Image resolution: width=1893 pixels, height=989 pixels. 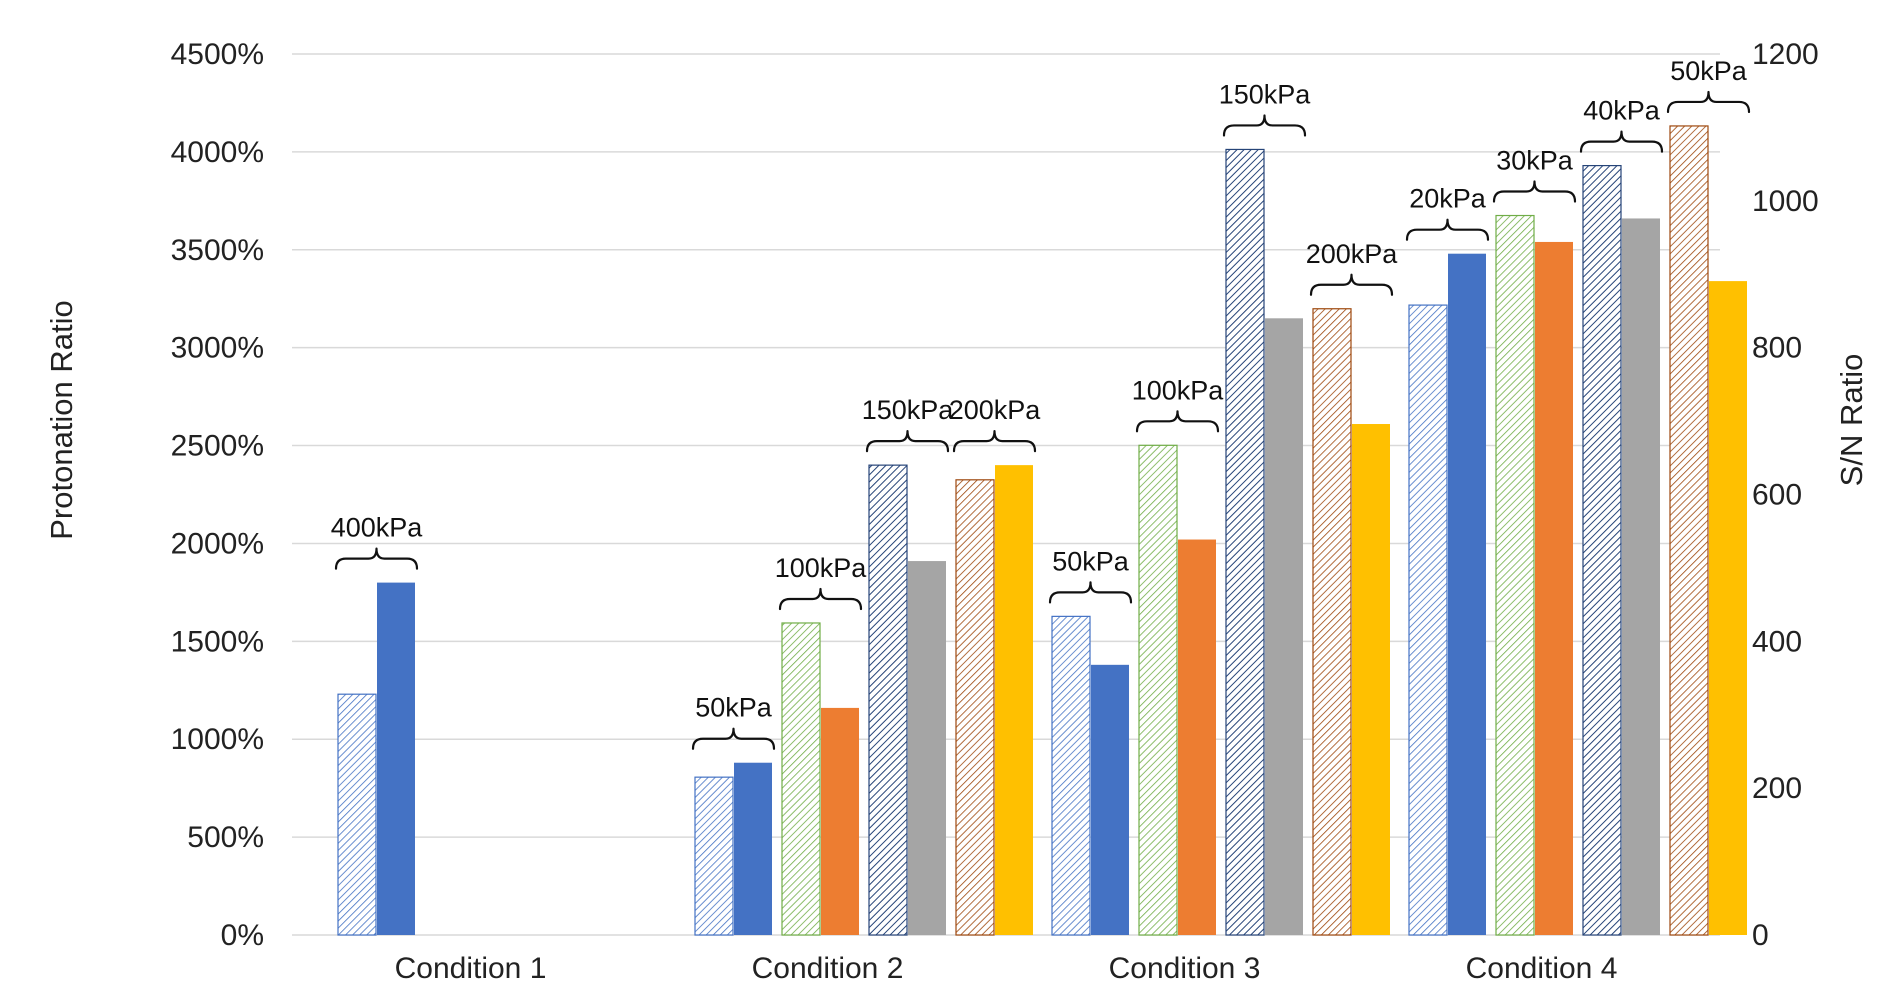 What do you see at coordinates (1777, 641) in the screenshot?
I see `right-tick-label: 400` at bounding box center [1777, 641].